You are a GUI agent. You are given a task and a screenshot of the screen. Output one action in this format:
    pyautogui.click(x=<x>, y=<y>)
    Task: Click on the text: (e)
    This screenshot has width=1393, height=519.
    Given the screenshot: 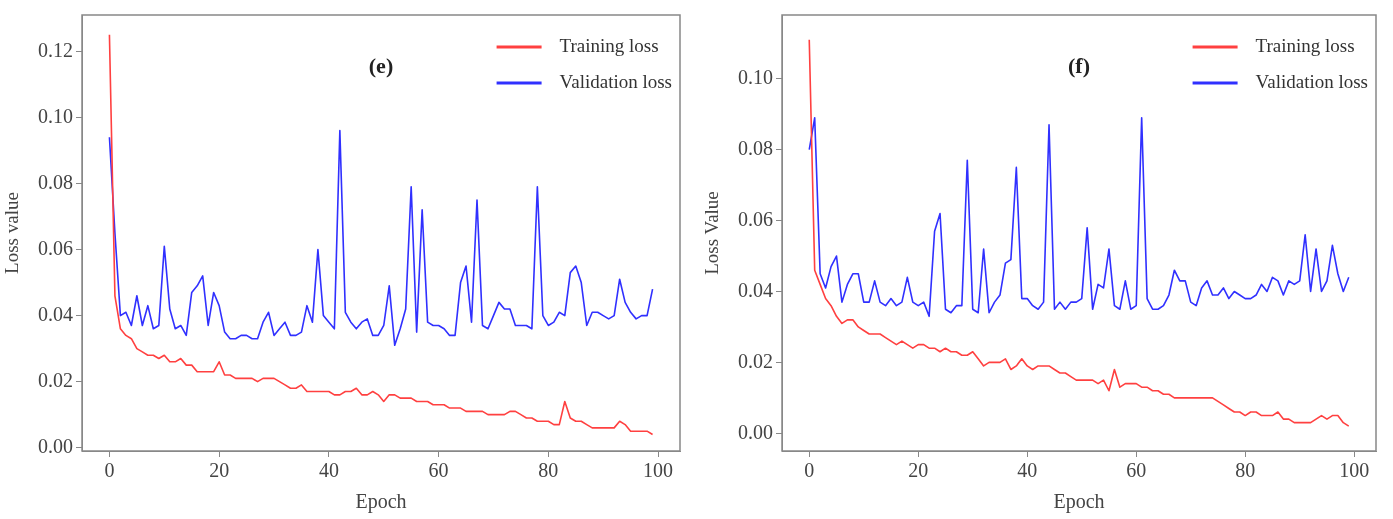 What is the action you would take?
    pyautogui.click(x=381, y=65)
    